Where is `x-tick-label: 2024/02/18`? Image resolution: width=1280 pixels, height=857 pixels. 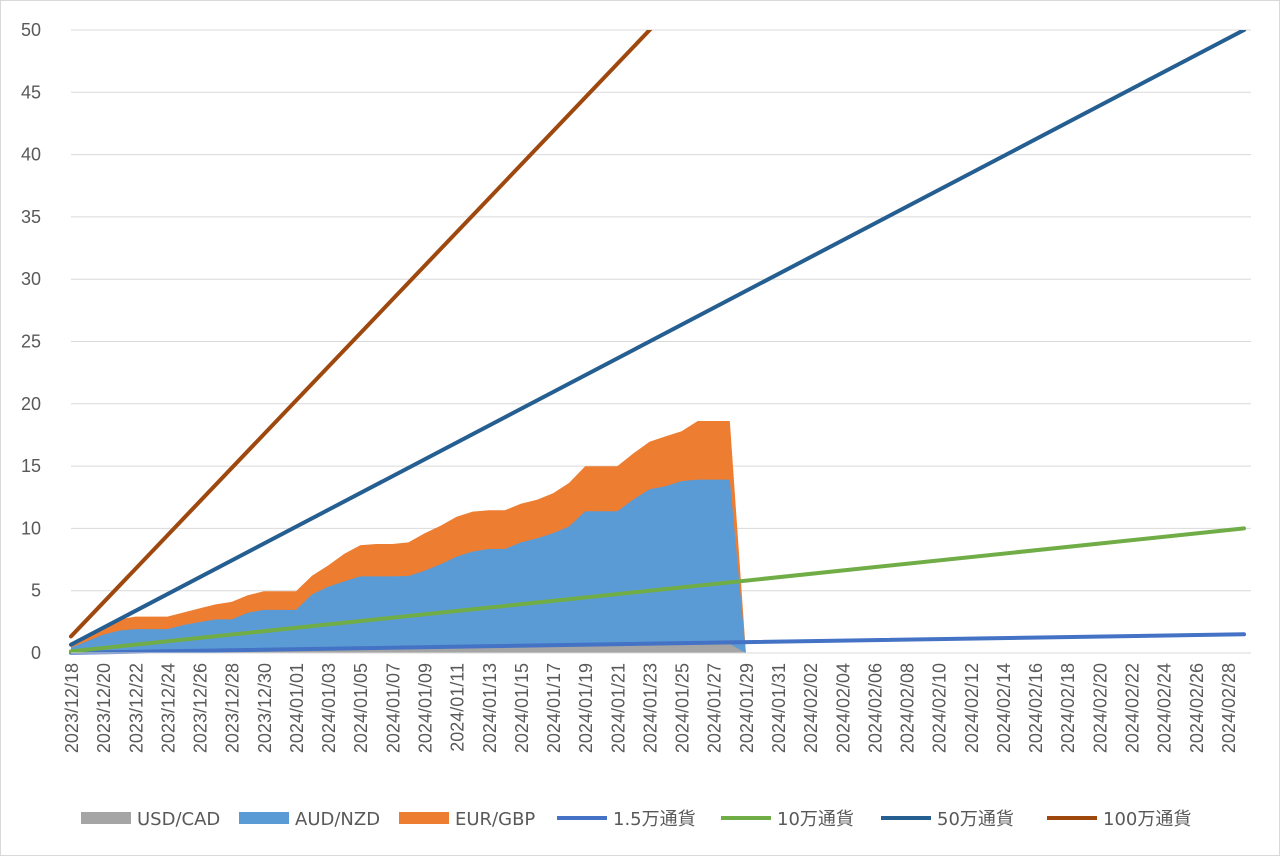
x-tick-label: 2024/02/18 is located at coordinates (1068, 708).